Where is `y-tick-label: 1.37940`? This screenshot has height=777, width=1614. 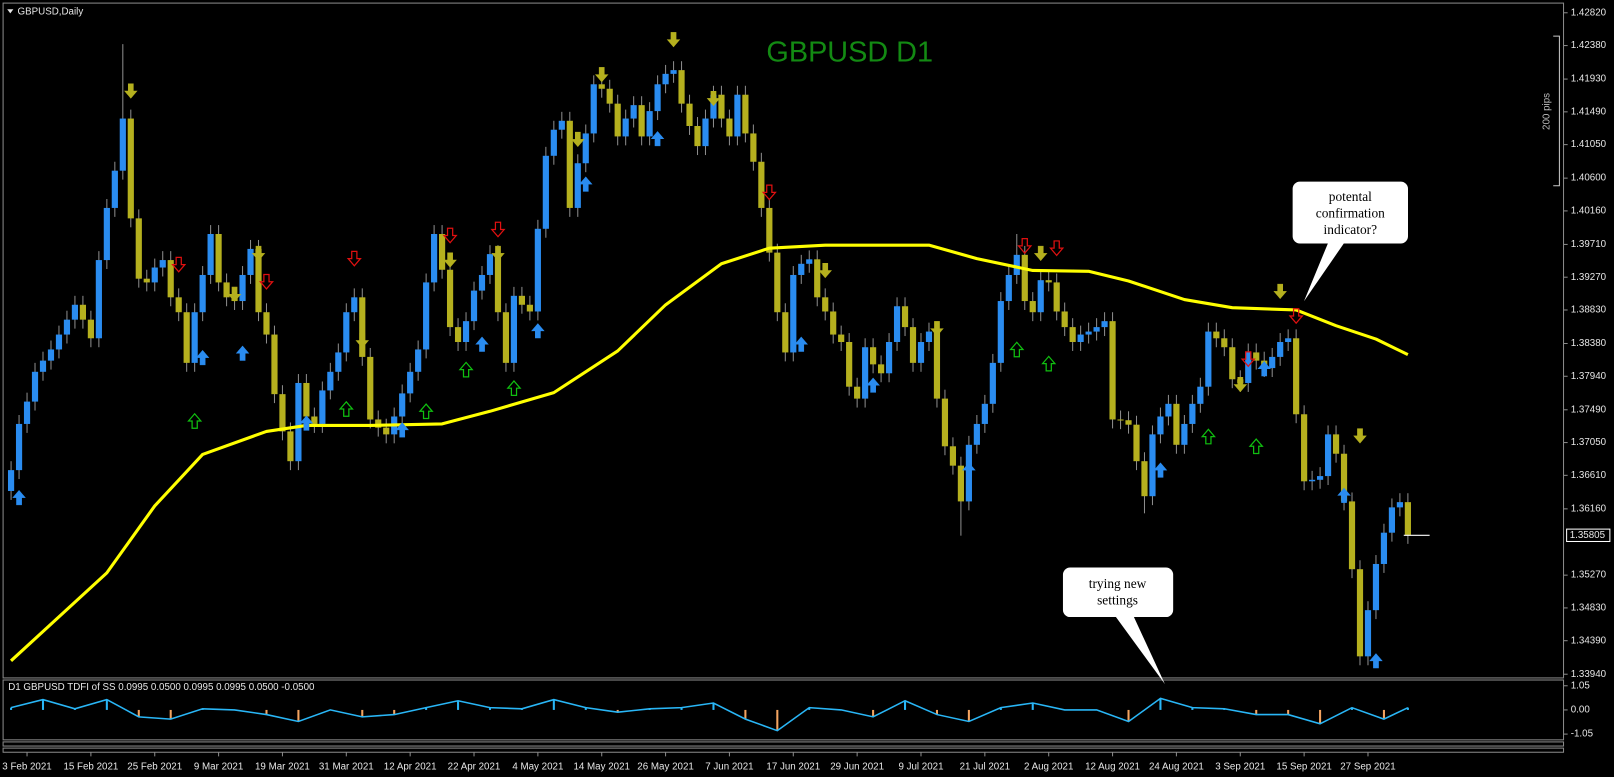
y-tick-label: 1.37940 is located at coordinates (1589, 376).